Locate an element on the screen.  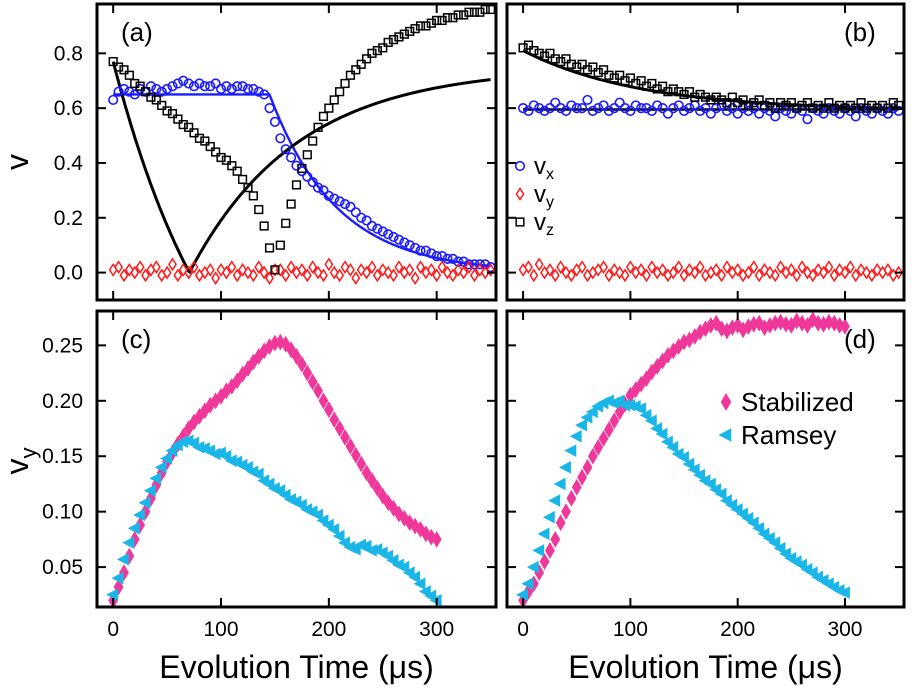
legend-label-vx: vx is located at coordinates (544, 168).